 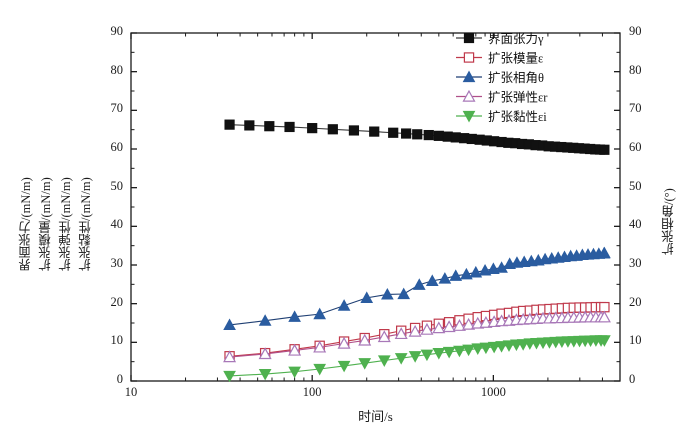 What do you see at coordinates (117, 31) in the screenshot?
I see `y-tick-label-left-90: 90` at bounding box center [117, 31].